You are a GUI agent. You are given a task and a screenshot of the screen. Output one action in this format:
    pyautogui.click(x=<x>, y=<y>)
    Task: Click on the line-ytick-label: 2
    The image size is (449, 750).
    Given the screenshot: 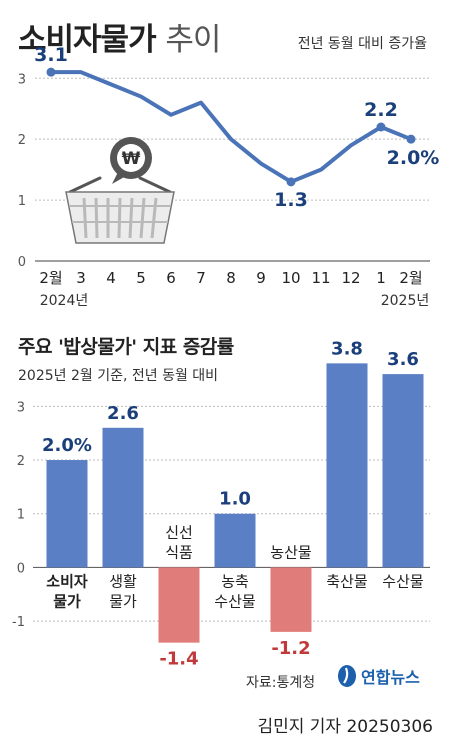 What is the action you would take?
    pyautogui.click(x=22, y=140)
    